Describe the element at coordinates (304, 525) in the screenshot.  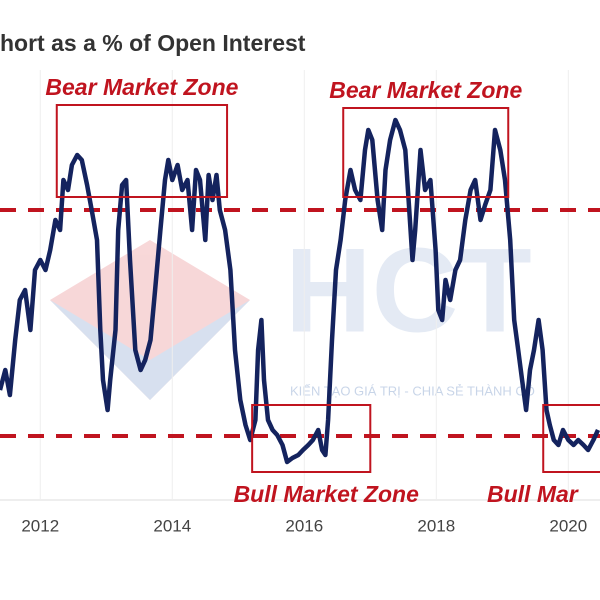
I see `x-tick-label: 2016` at that location.